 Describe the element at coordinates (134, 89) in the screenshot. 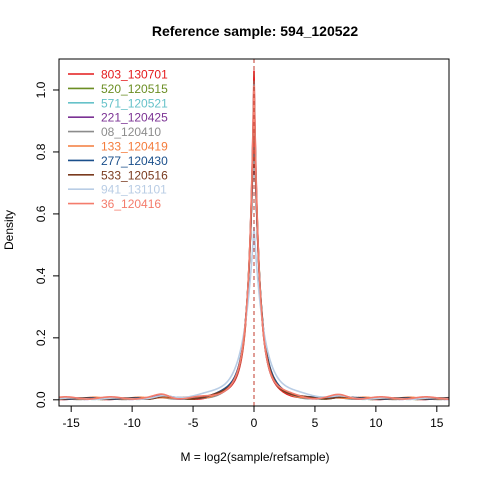

I see `legend-label: 520_120515` at that location.